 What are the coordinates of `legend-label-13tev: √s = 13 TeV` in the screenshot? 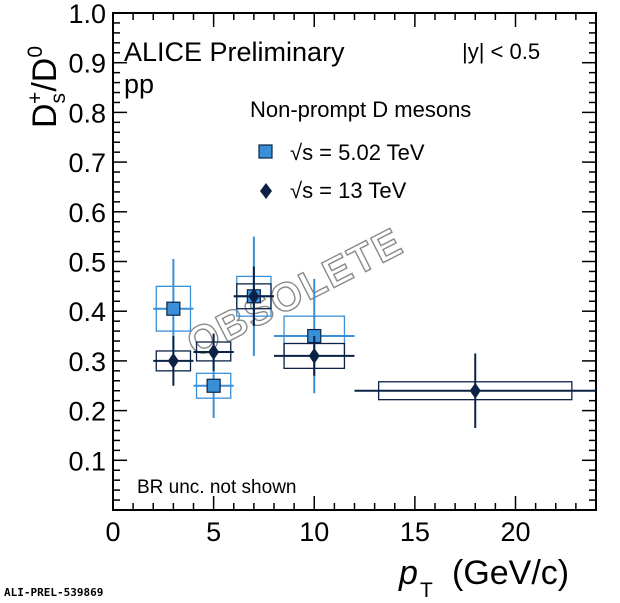 It's located at (348, 190).